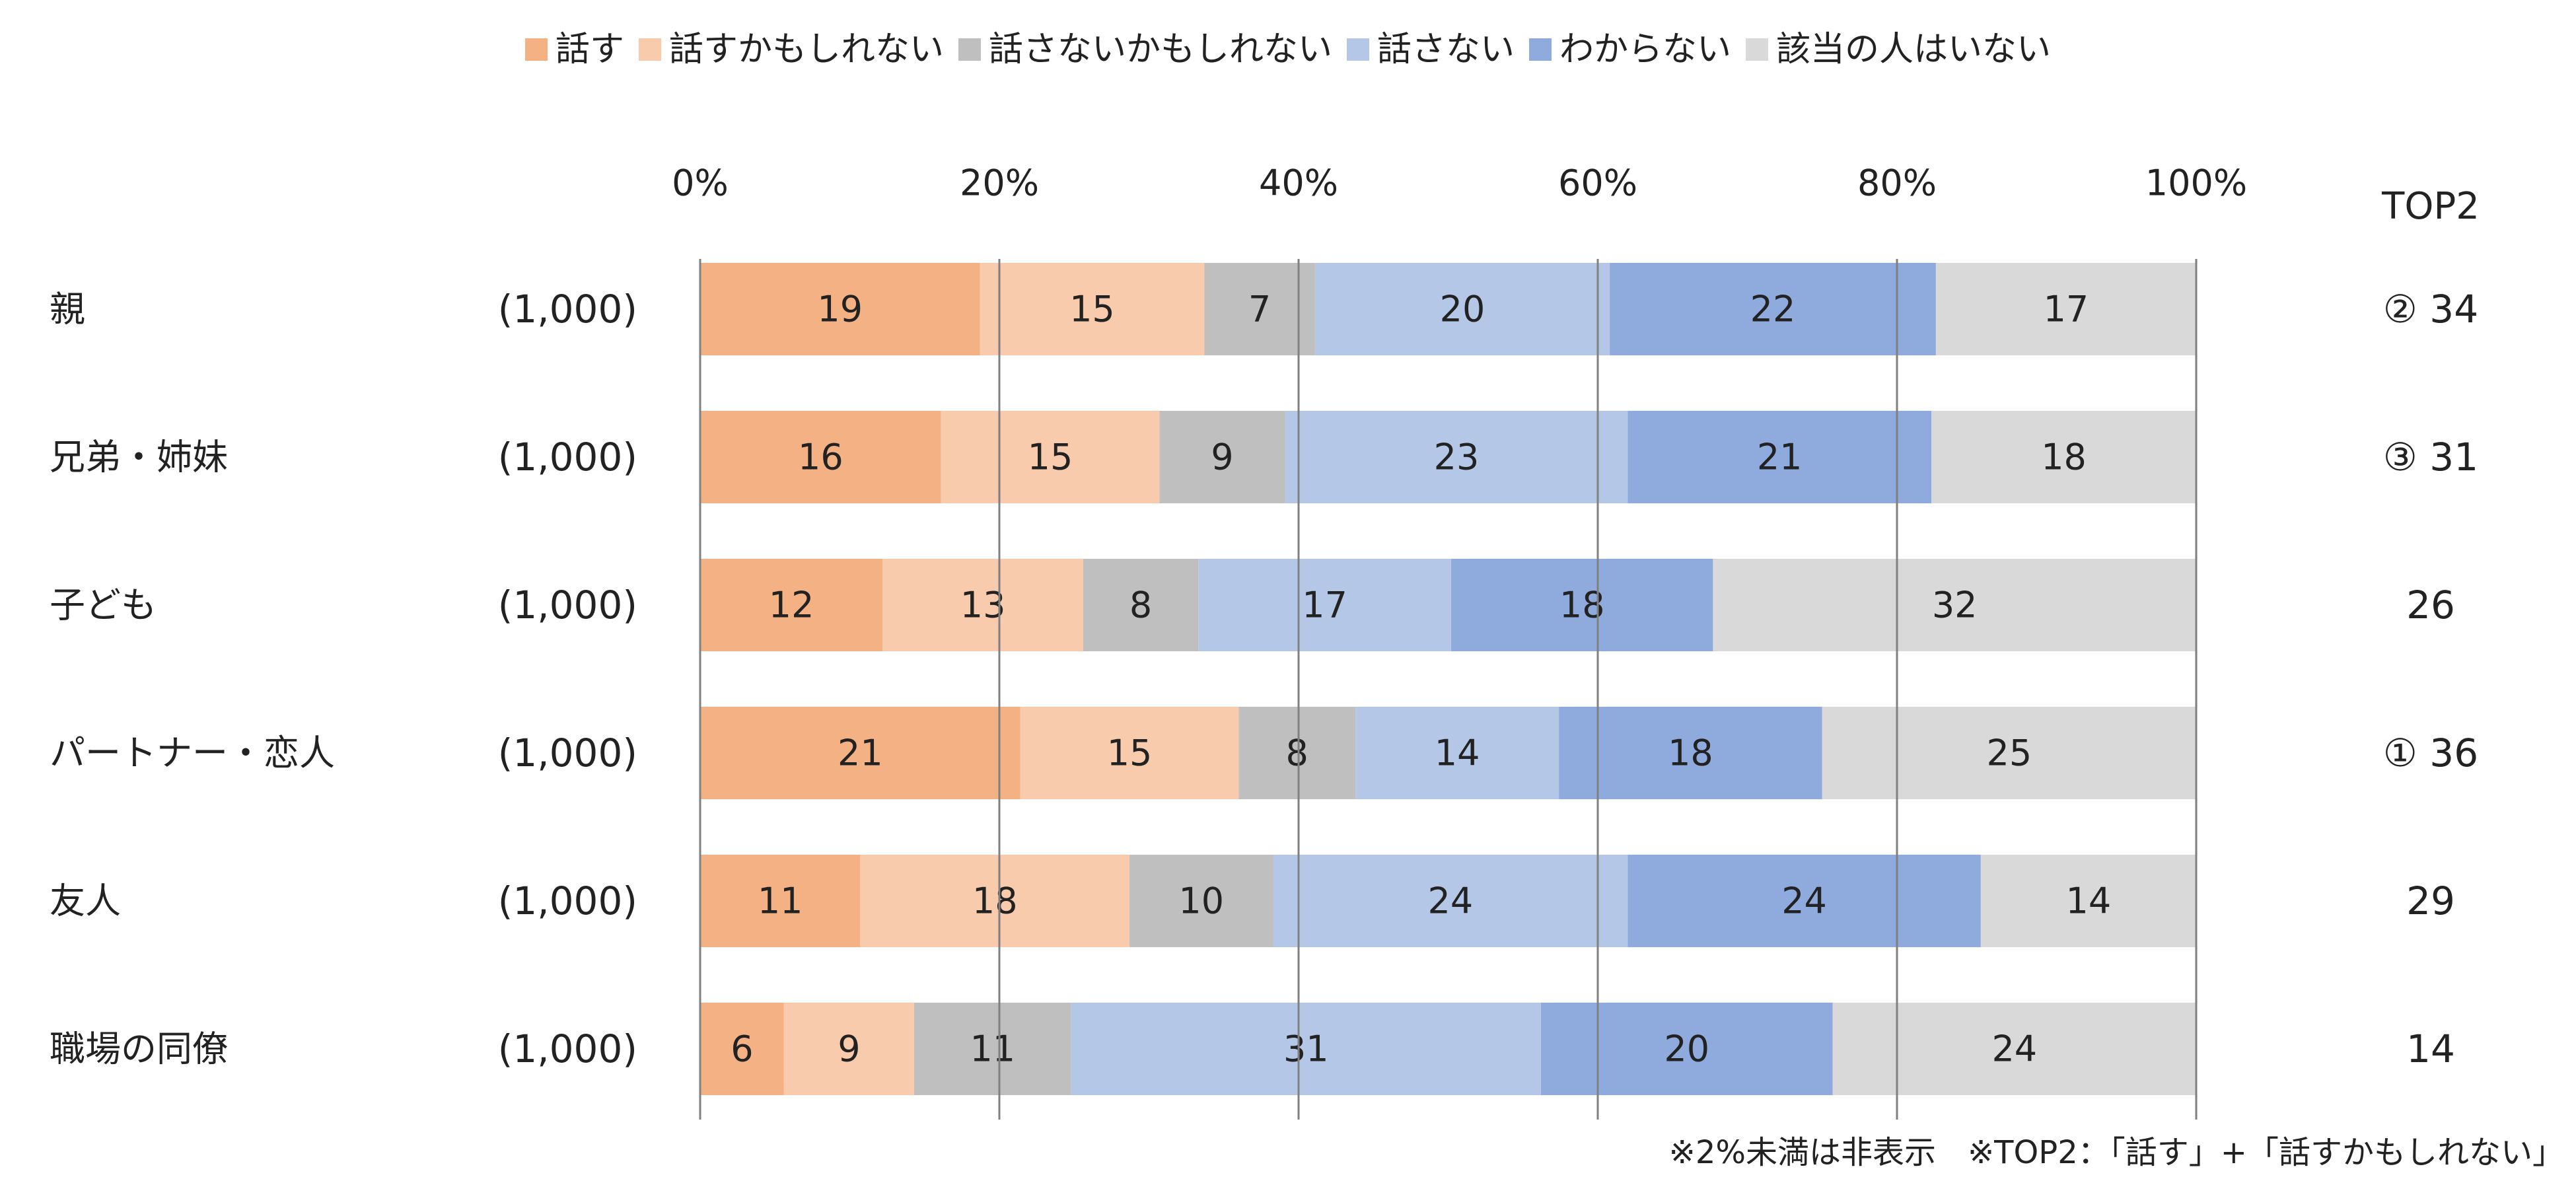  I want to click on top2-value: 14, so click(2430, 1048).